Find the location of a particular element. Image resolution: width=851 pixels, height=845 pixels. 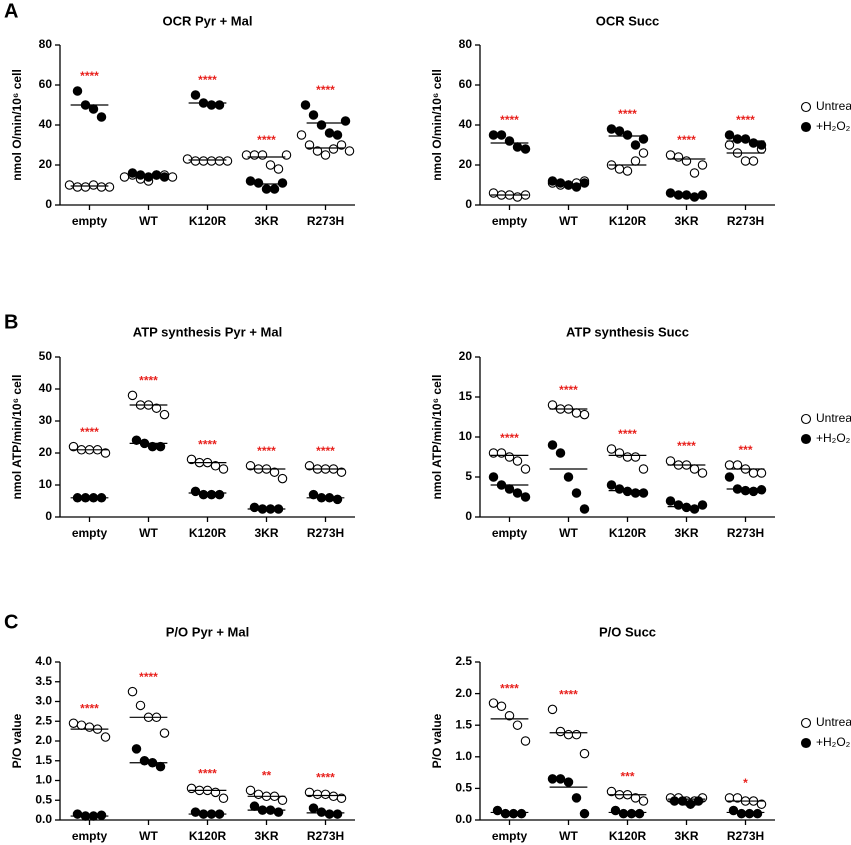

significance: *** is located at coordinates (745, 450).